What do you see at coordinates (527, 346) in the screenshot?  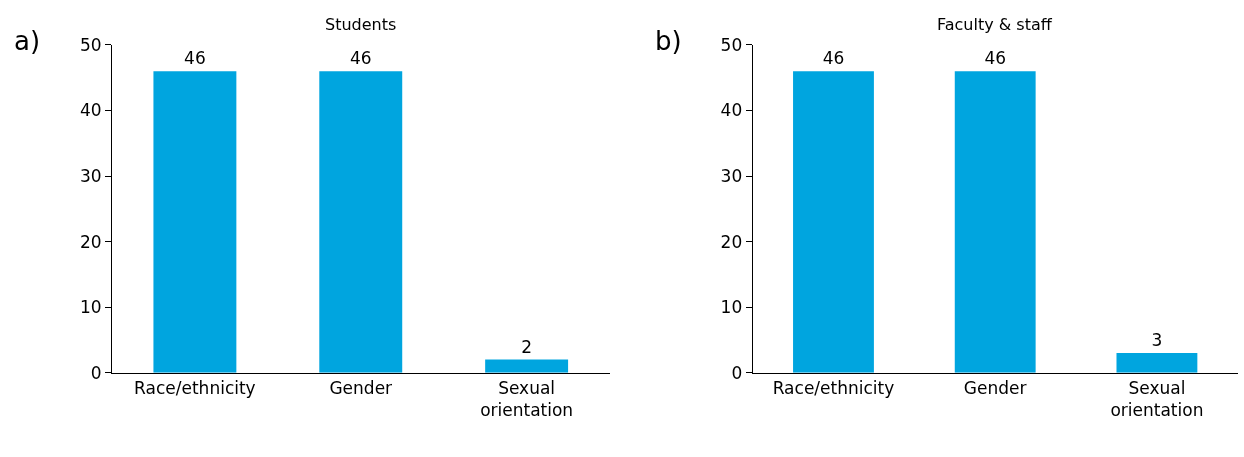 I see `data-label: 2` at bounding box center [527, 346].